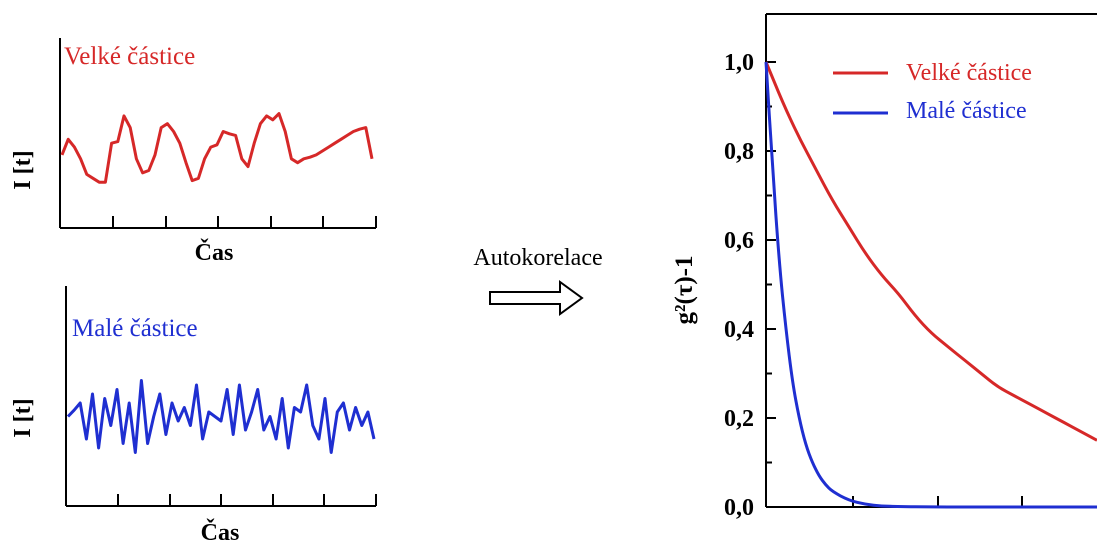 This screenshot has width=1097, height=549. Describe the element at coordinates (217, 148) in the screenshot. I see `top-signal-line` at that location.